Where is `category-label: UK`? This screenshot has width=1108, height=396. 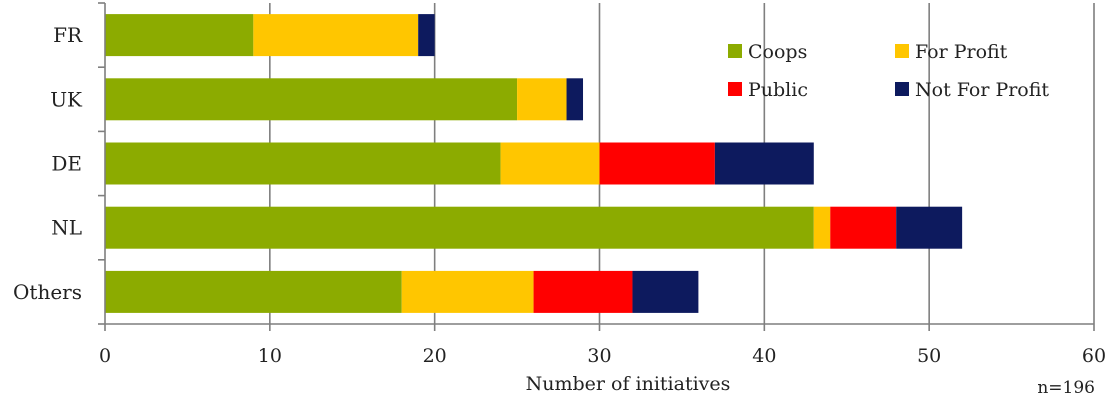
category-label: UK is located at coordinates (66, 99).